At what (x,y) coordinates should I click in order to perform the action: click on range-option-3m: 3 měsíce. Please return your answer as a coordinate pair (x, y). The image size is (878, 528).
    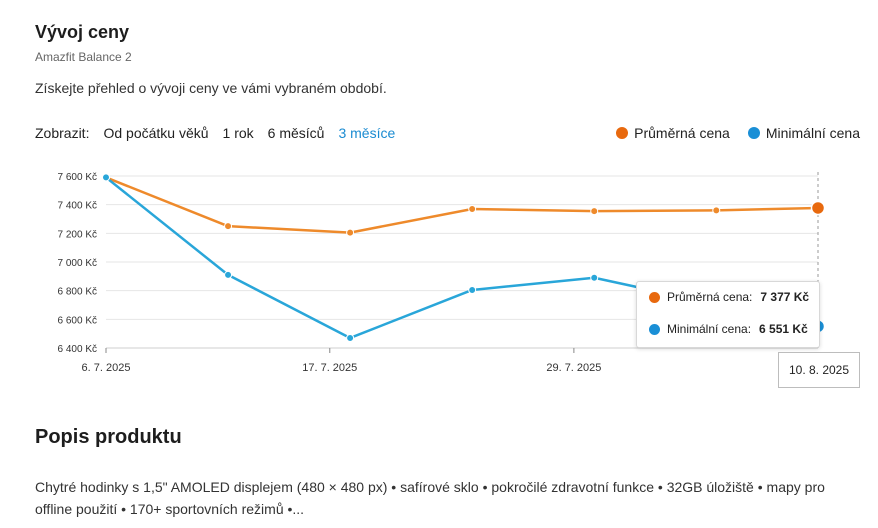
    Looking at the image, I should click on (367, 133).